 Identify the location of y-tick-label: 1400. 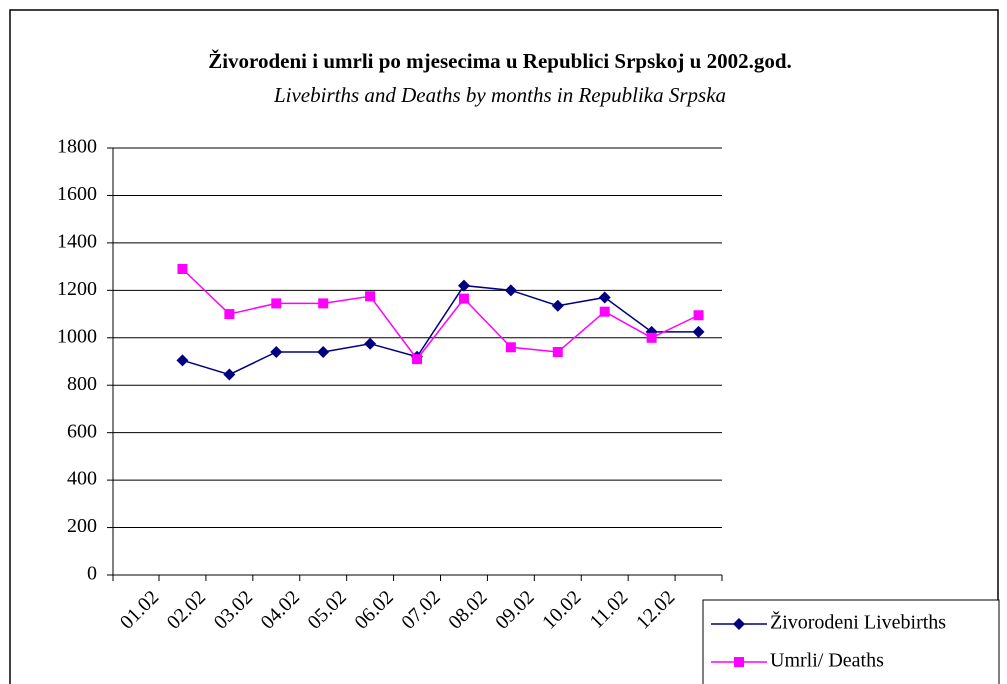
(77, 241).